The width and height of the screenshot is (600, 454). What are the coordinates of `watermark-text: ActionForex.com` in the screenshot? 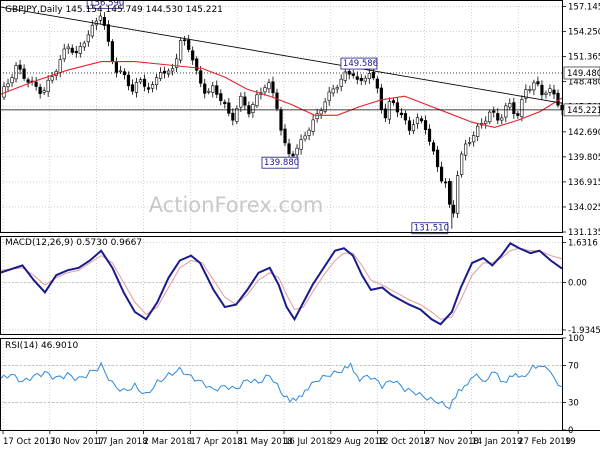 It's located at (236, 205).